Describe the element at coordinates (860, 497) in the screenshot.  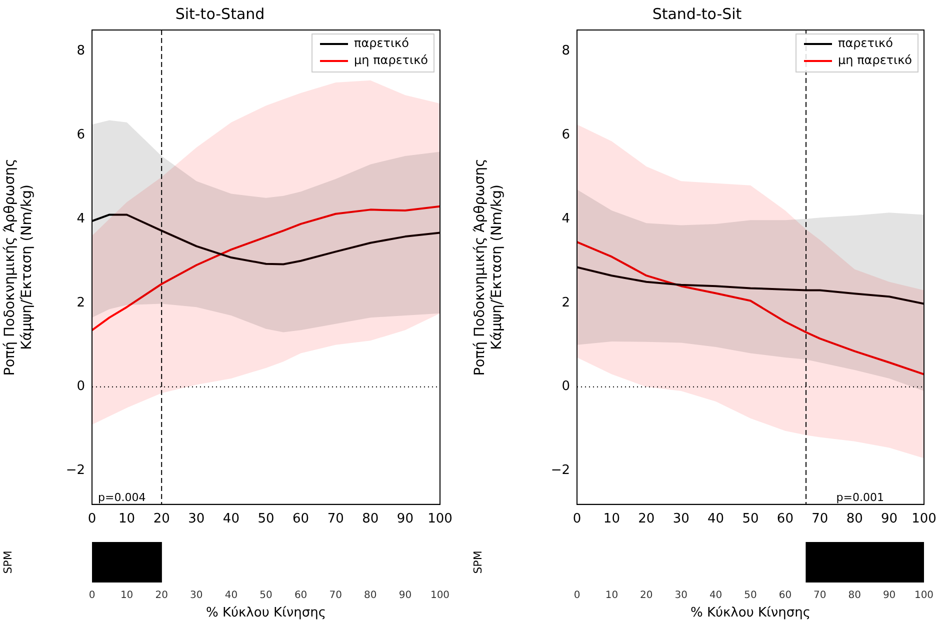
I see `annotation: p=0.001` at that location.